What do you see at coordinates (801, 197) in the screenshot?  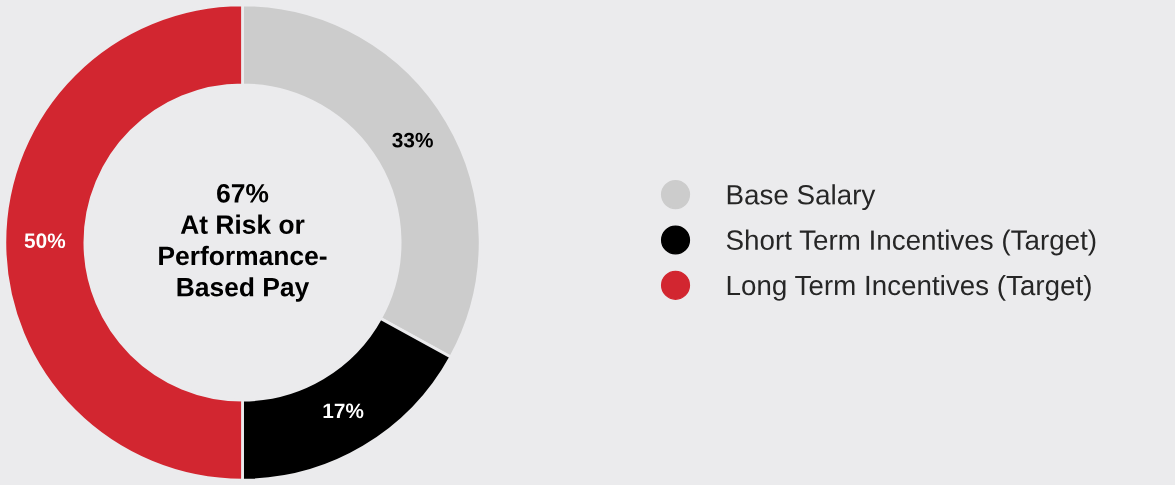 I see `legend-label: Base Salary` at bounding box center [801, 197].